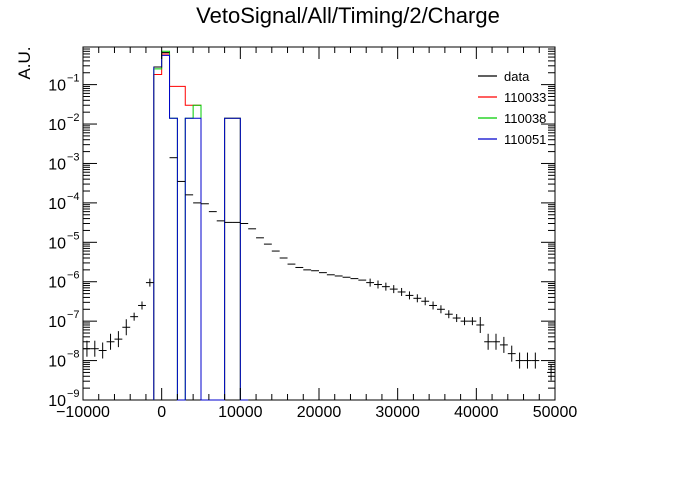 The width and height of the screenshot is (696, 477). What do you see at coordinates (517, 76) in the screenshot?
I see `legend-label-data: data` at bounding box center [517, 76].